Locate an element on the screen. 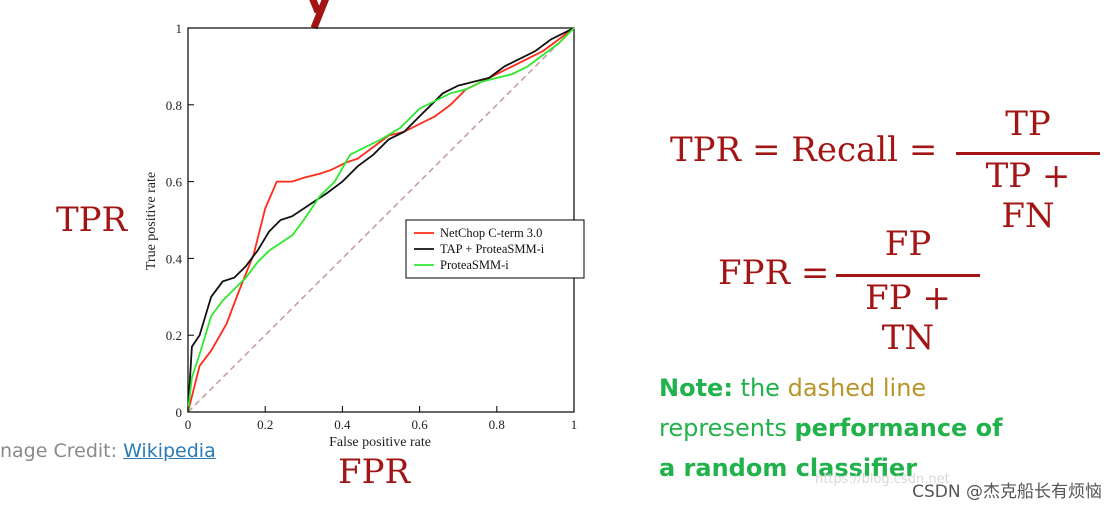 Image resolution: width=1116 pixels, height=510 pixels. note-dashed-line-phrase: dashed line is located at coordinates (857, 388).